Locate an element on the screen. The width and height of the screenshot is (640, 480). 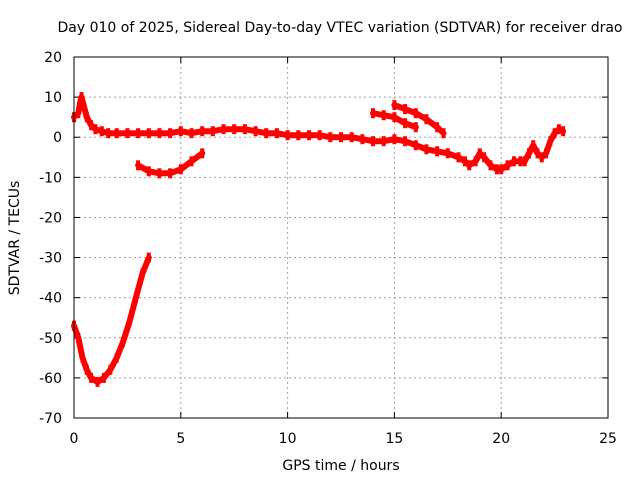
x-tick-label: 5 is located at coordinates (180, 439).